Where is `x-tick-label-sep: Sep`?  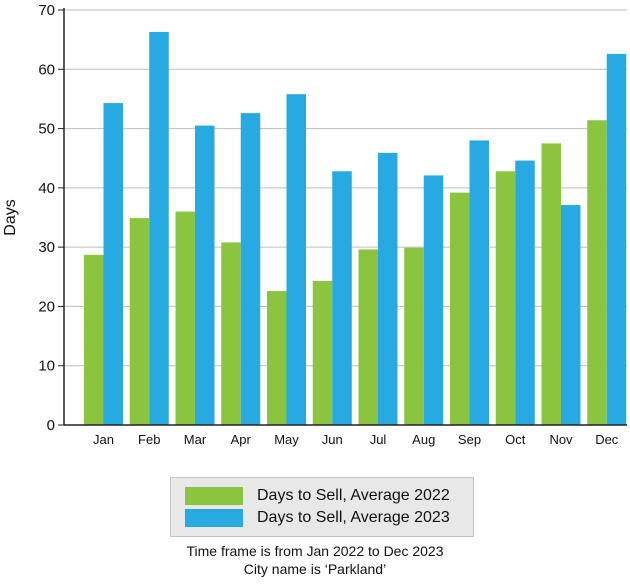 x-tick-label-sep: Sep is located at coordinates (469, 439).